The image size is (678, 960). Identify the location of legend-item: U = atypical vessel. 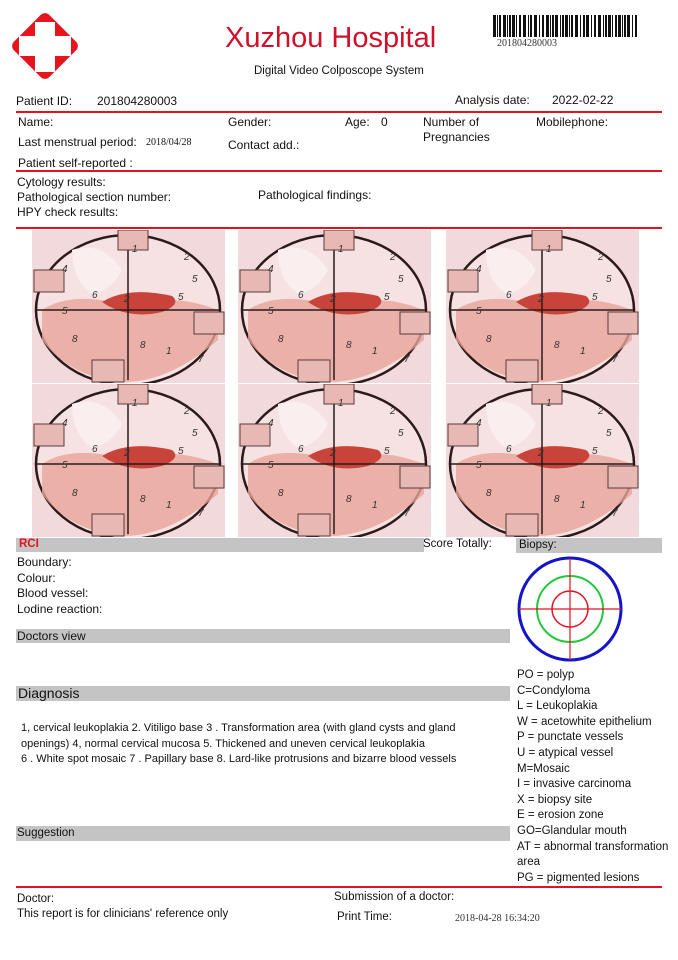
(565, 752).